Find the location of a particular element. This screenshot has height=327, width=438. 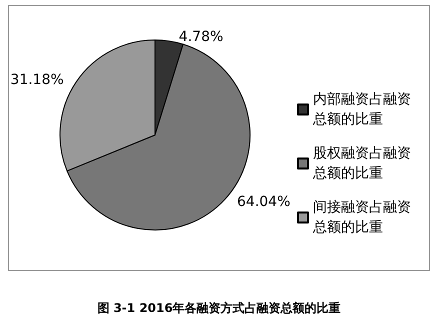

data-label: 31.18% is located at coordinates (37, 80).